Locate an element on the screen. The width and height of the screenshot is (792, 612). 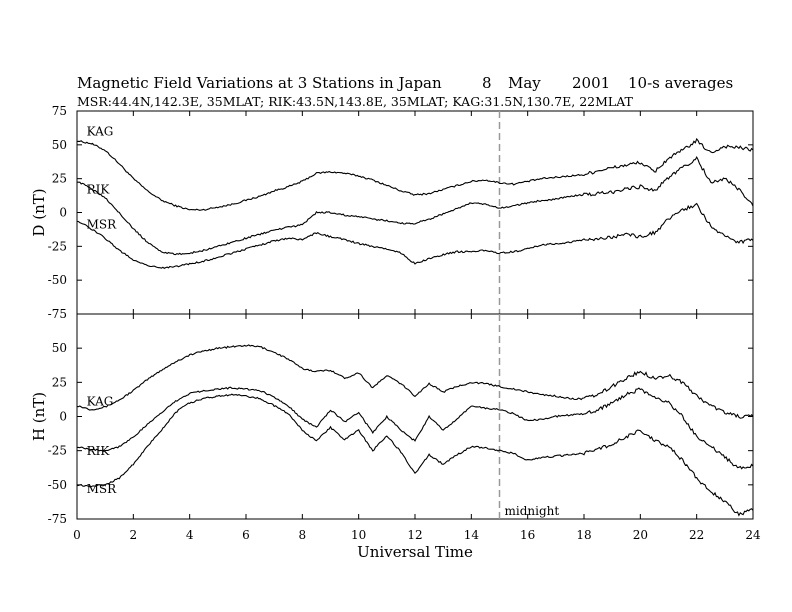
date-month: May is located at coordinates (524, 83).